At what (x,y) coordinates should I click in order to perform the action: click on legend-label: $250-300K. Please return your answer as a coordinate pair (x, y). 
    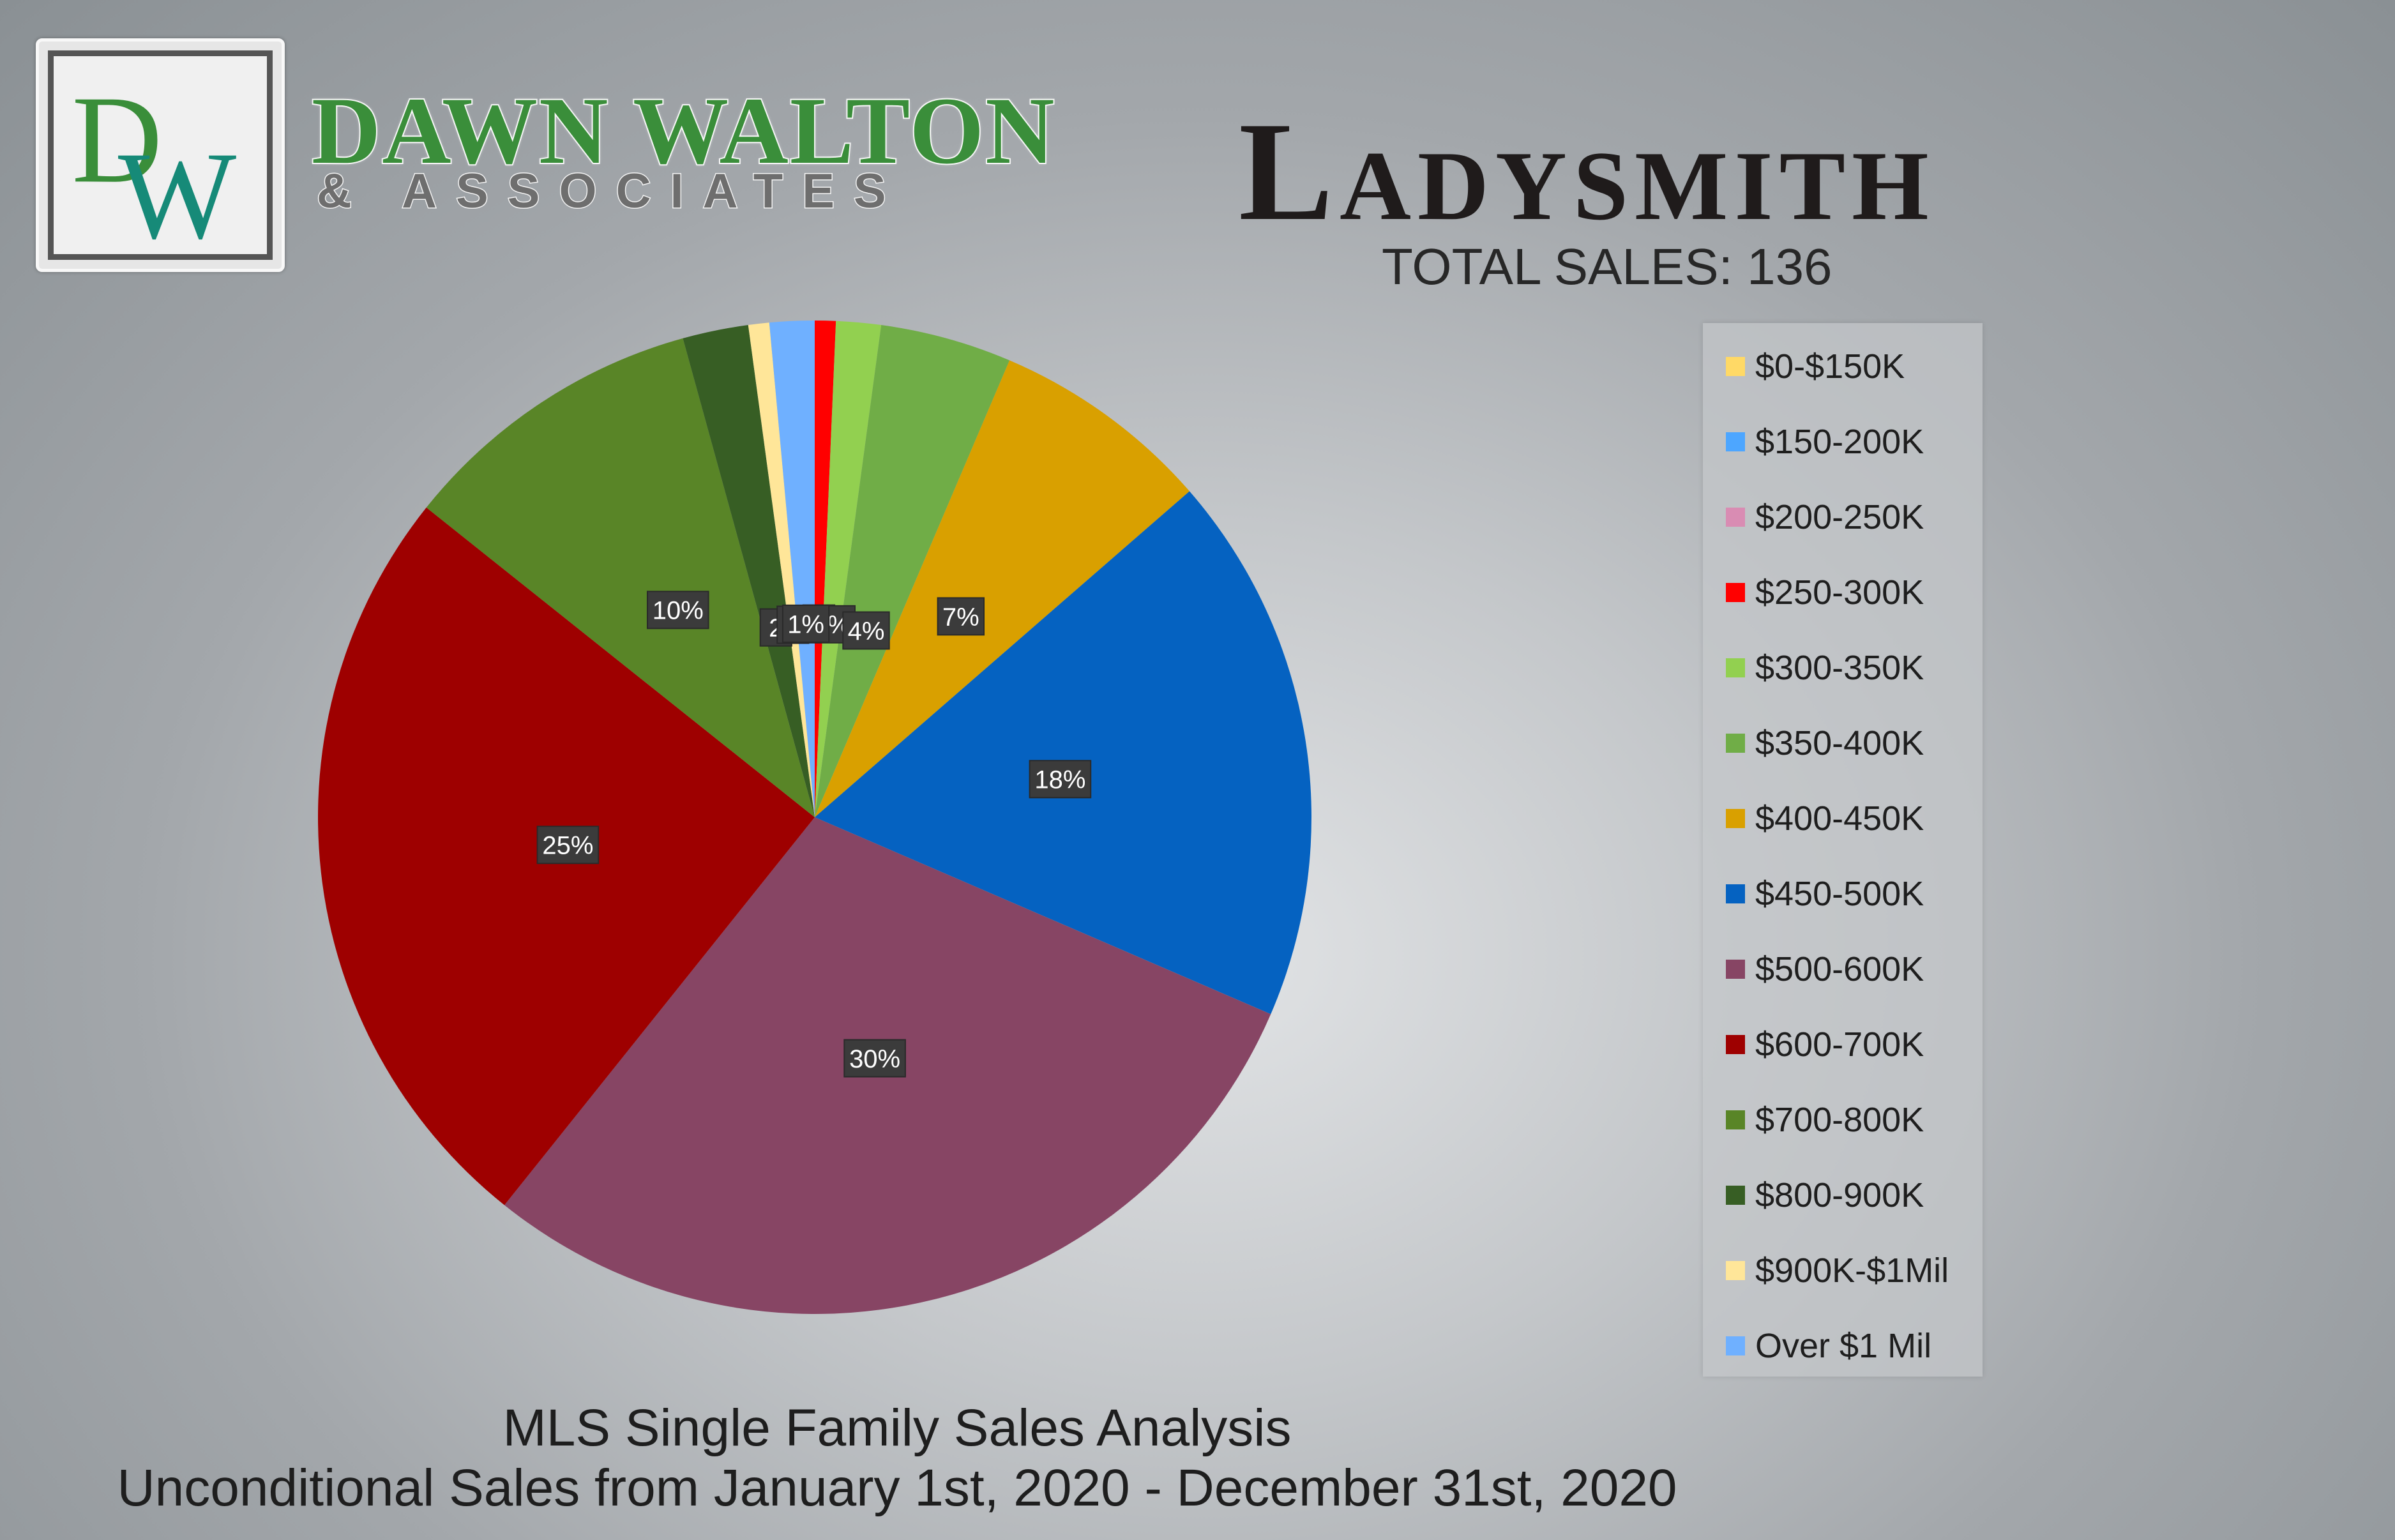
    Looking at the image, I should click on (1839, 592).